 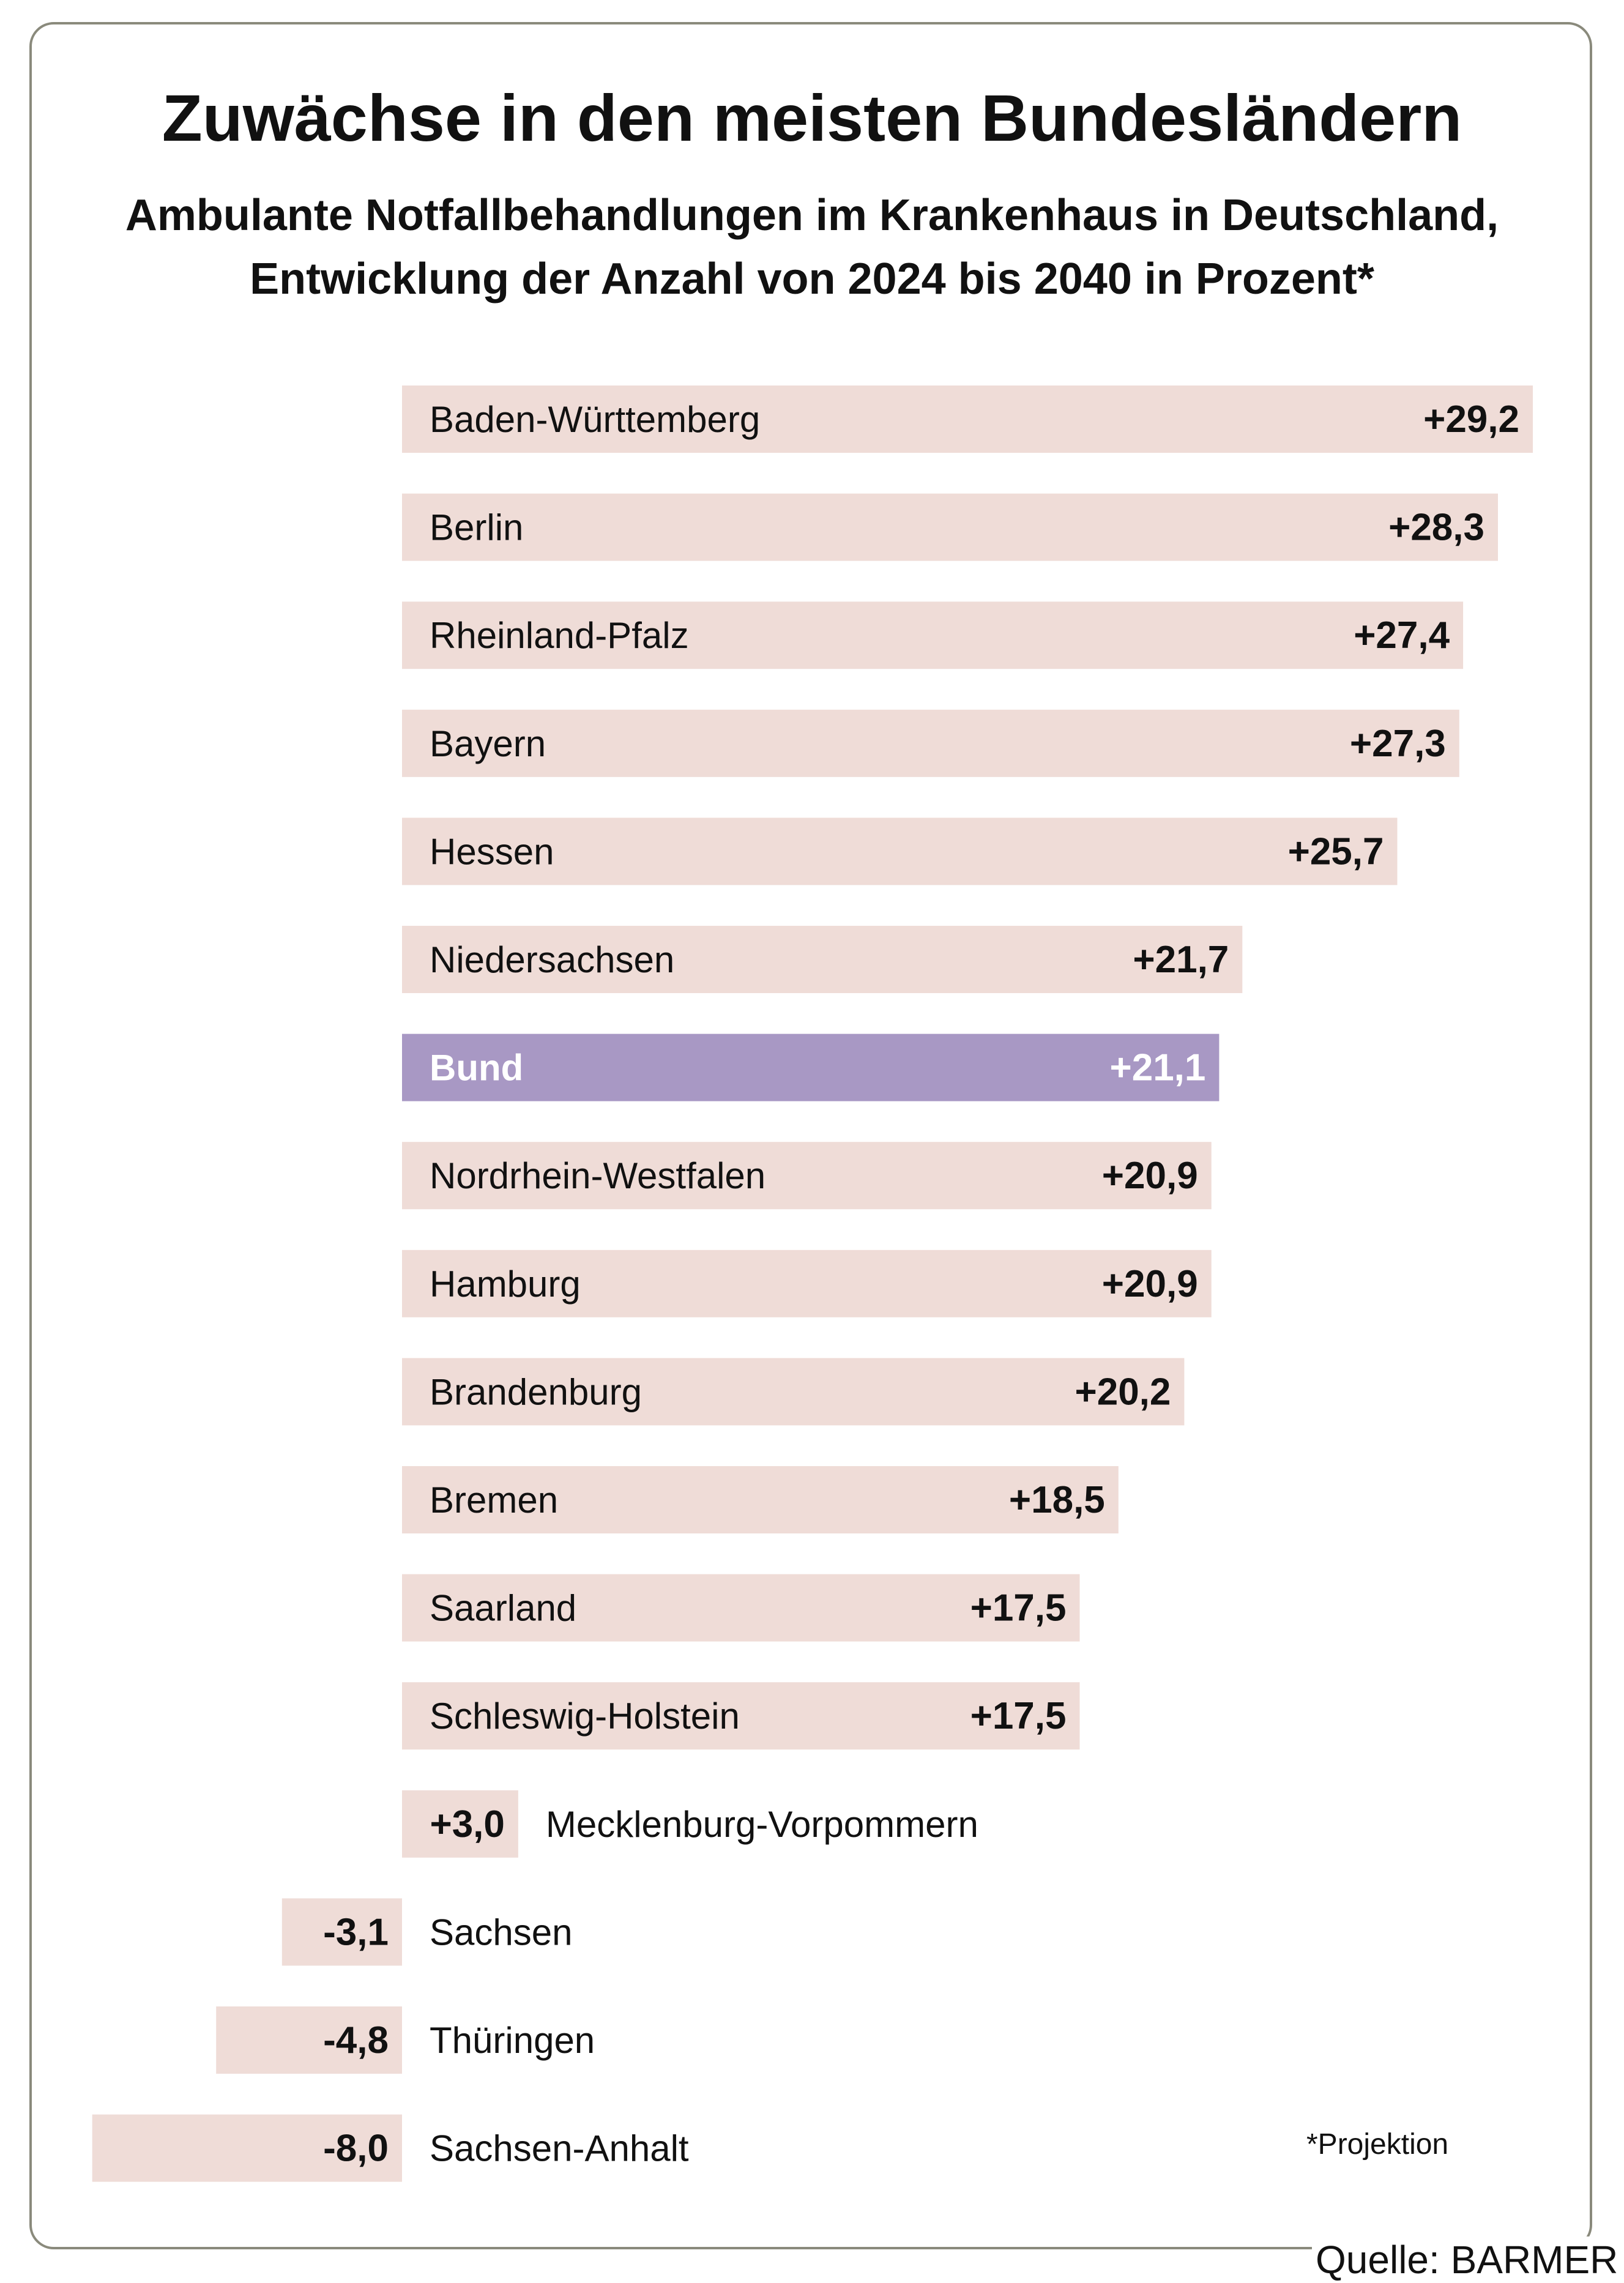 What do you see at coordinates (807, 1283) in the screenshot?
I see `bar-hamburg` at bounding box center [807, 1283].